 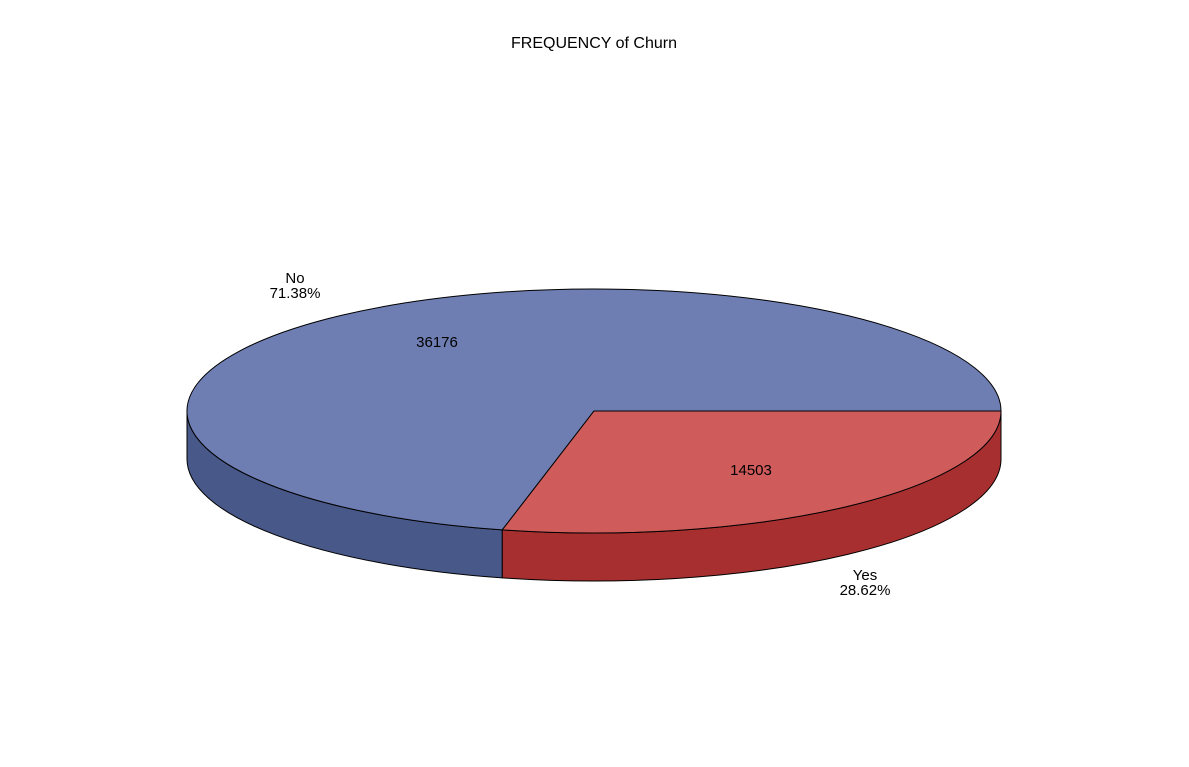 What do you see at coordinates (594, 43) in the screenshot?
I see `chart-title: FREQUENCY of Churn` at bounding box center [594, 43].